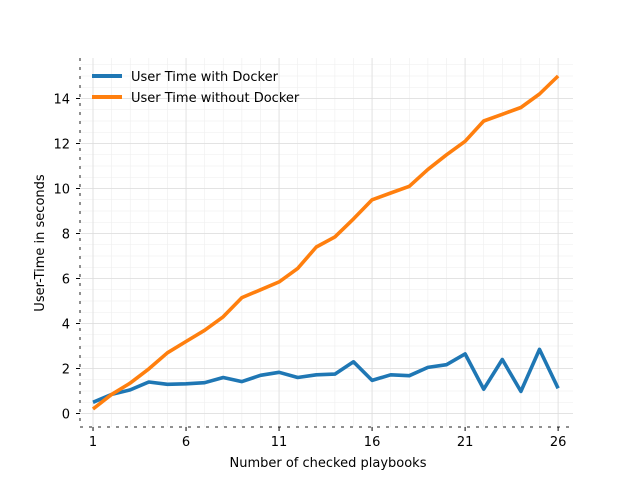  Describe the element at coordinates (93, 442) in the screenshot. I see `x-tick-label: 1` at that location.